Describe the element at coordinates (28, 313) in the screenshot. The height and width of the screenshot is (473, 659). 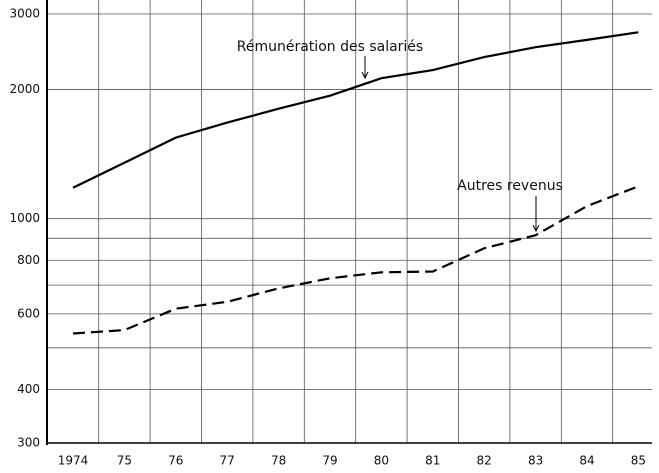
I see `y-tick-label: 600` at that location.